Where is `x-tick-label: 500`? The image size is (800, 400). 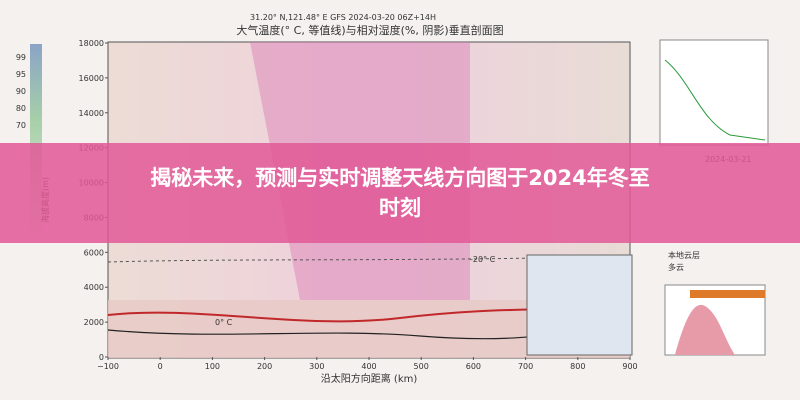 x-tick-label: 500 is located at coordinates (421, 366).